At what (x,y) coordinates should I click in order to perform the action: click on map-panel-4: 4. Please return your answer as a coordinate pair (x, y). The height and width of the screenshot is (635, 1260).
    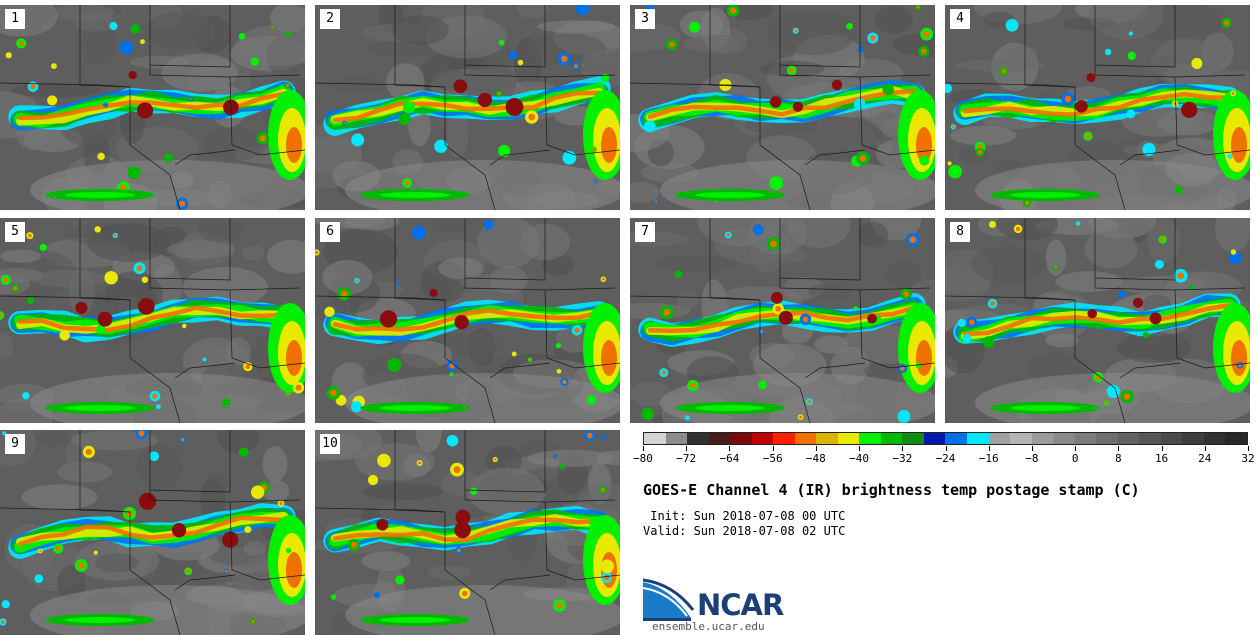
    Looking at the image, I should click on (1097, 107).